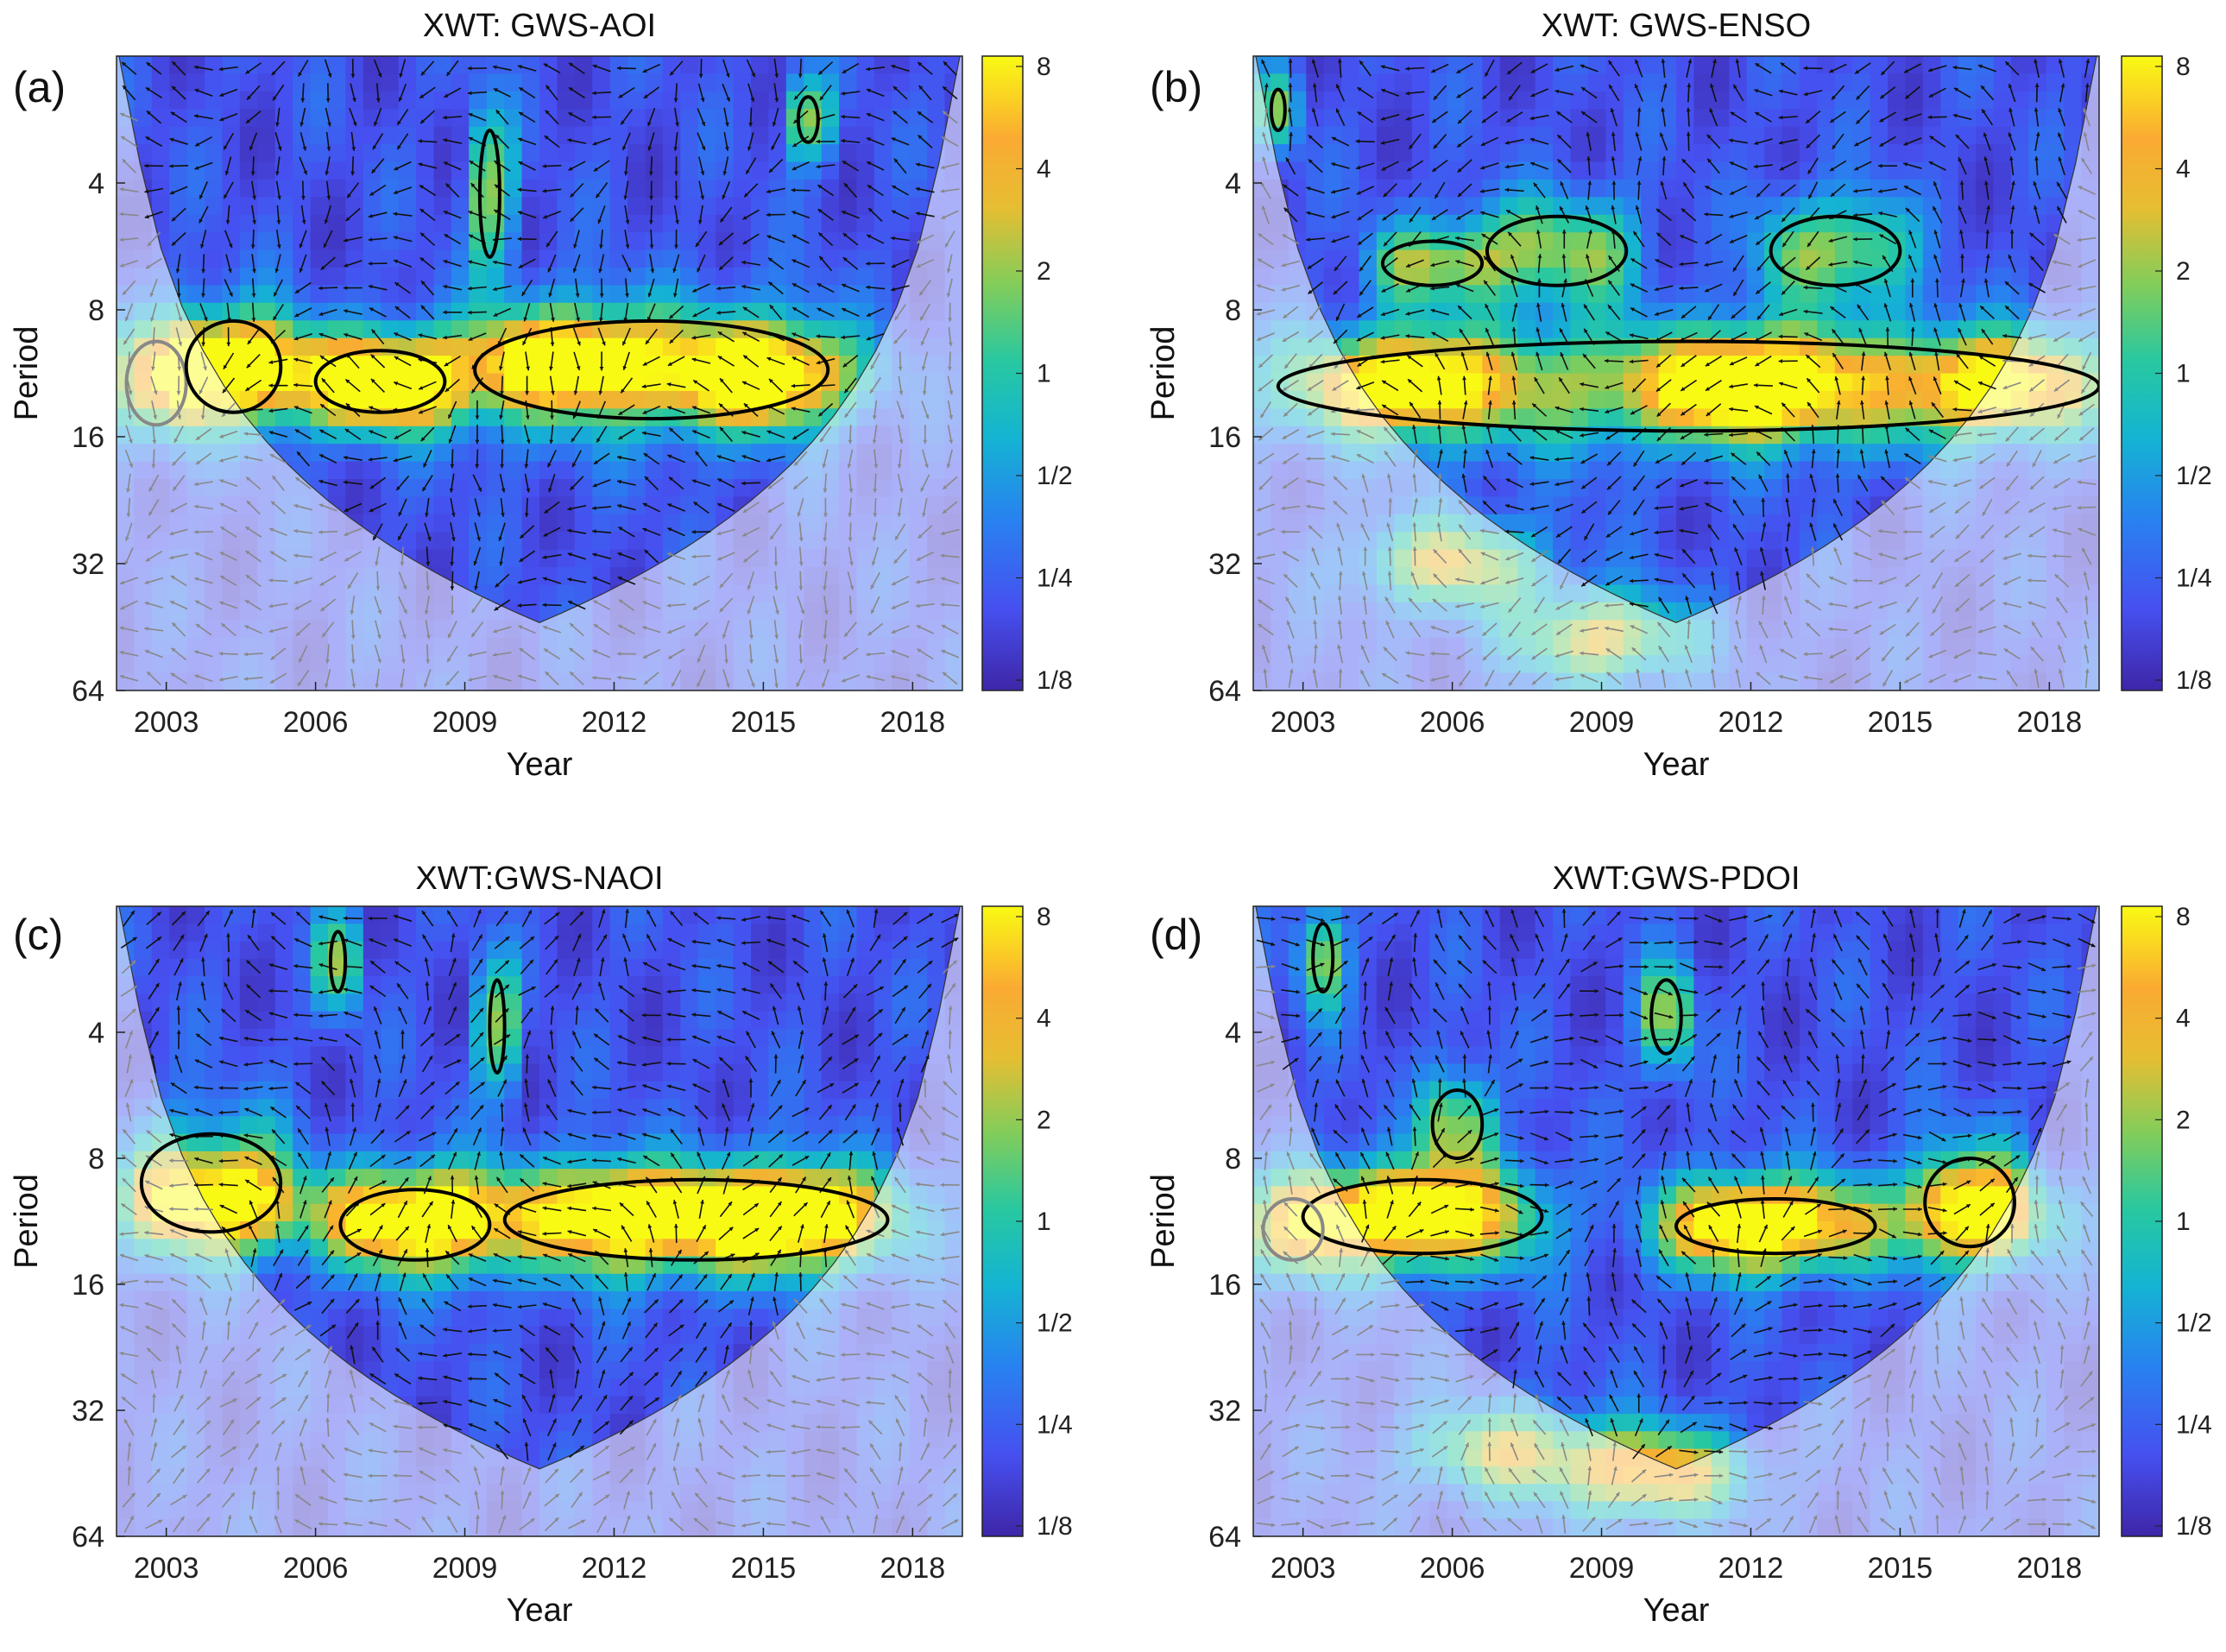  Describe the element at coordinates (539, 374) in the screenshot. I see `phase-arrows` at that location.